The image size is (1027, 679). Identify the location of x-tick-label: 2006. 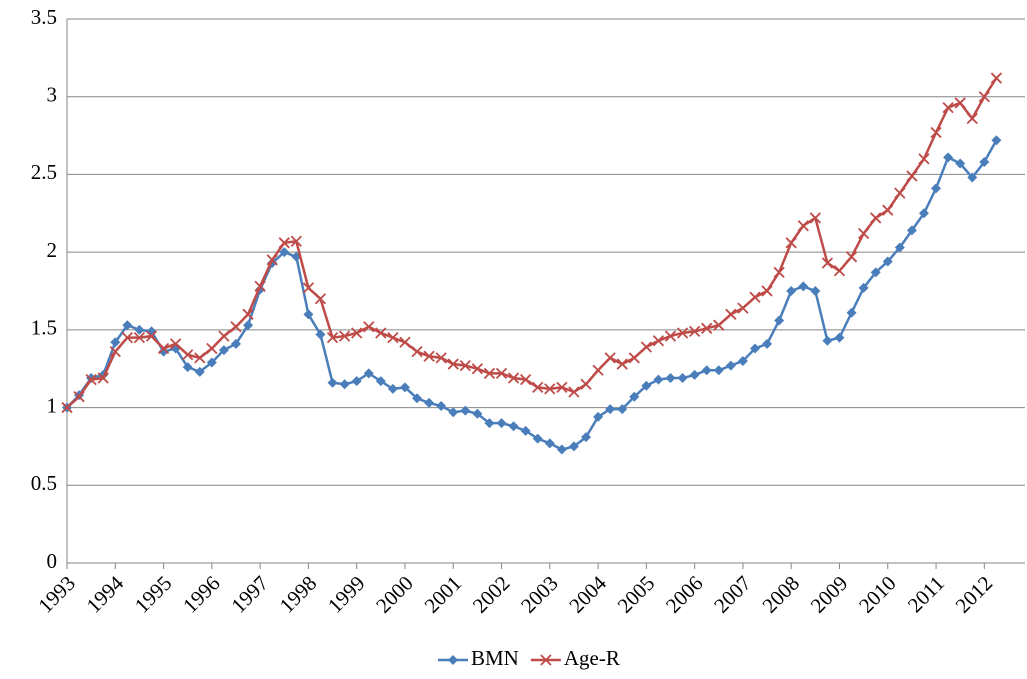
(684, 594).